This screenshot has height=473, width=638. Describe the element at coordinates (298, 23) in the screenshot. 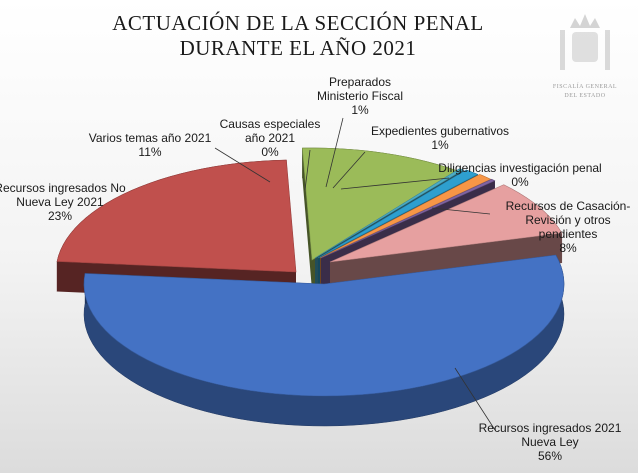

I see `chart-title-line-1: ACTUACIÓN DE LA SECCIÓN PENAL` at that location.